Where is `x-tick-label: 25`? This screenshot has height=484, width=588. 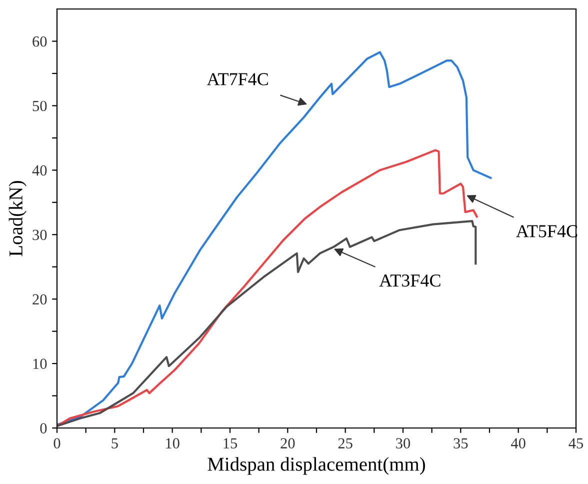
x-tick-label: 25 is located at coordinates (345, 443).